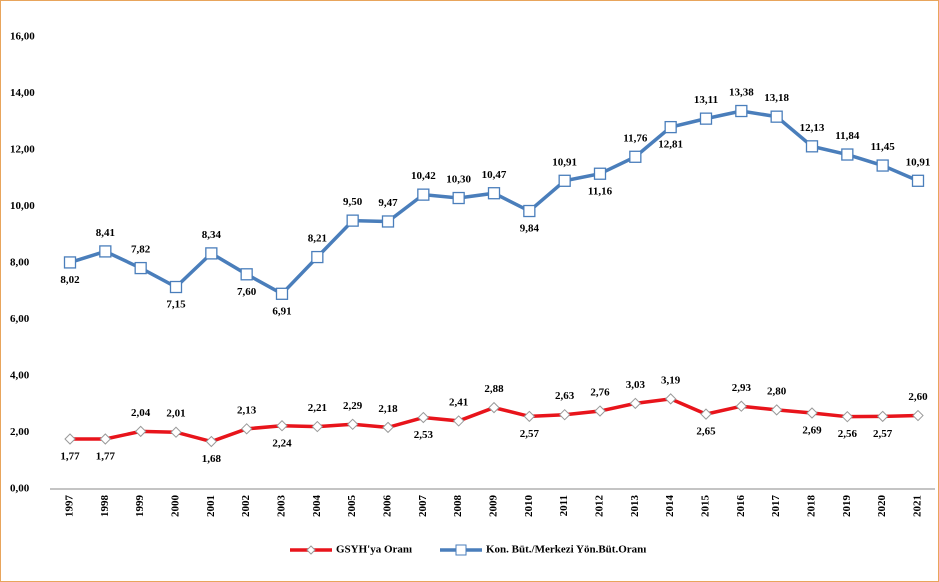  I want to click on data-label: 3,19, so click(671, 380).